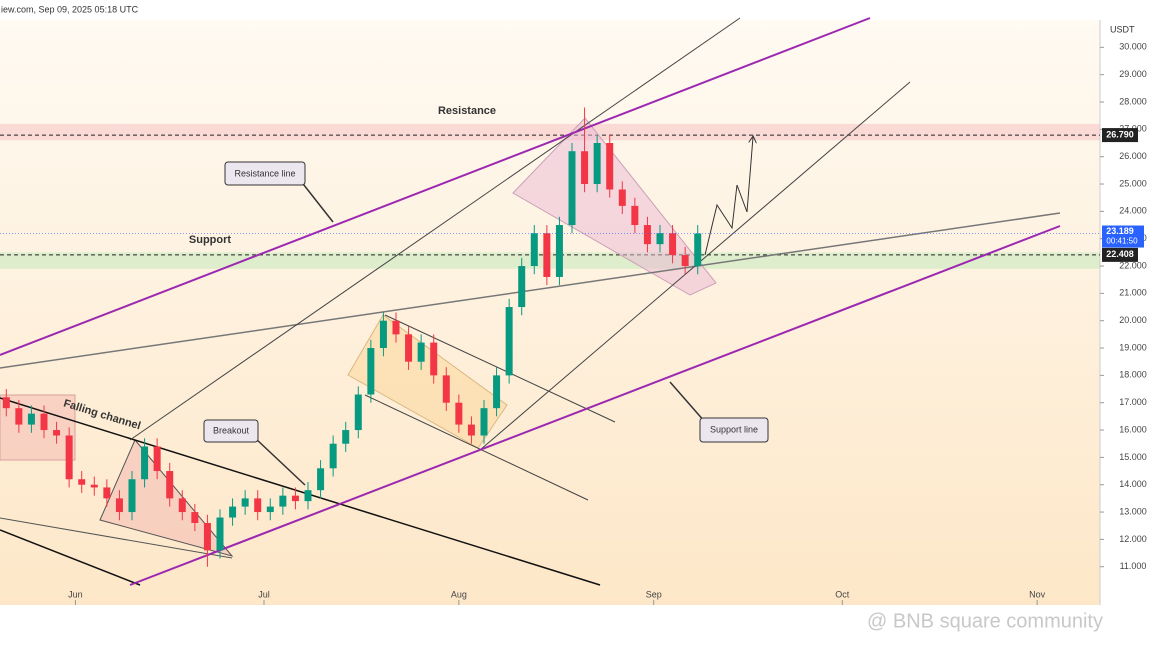  I want to click on currency: USDT, so click(1122, 29).